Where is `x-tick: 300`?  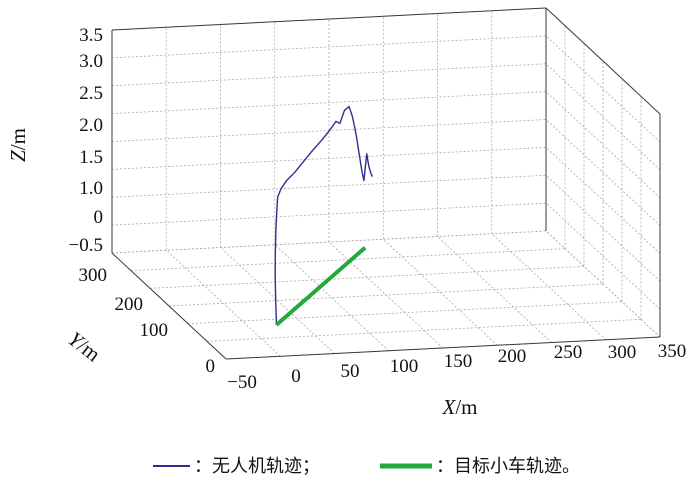 x-tick: 300 is located at coordinates (622, 352).